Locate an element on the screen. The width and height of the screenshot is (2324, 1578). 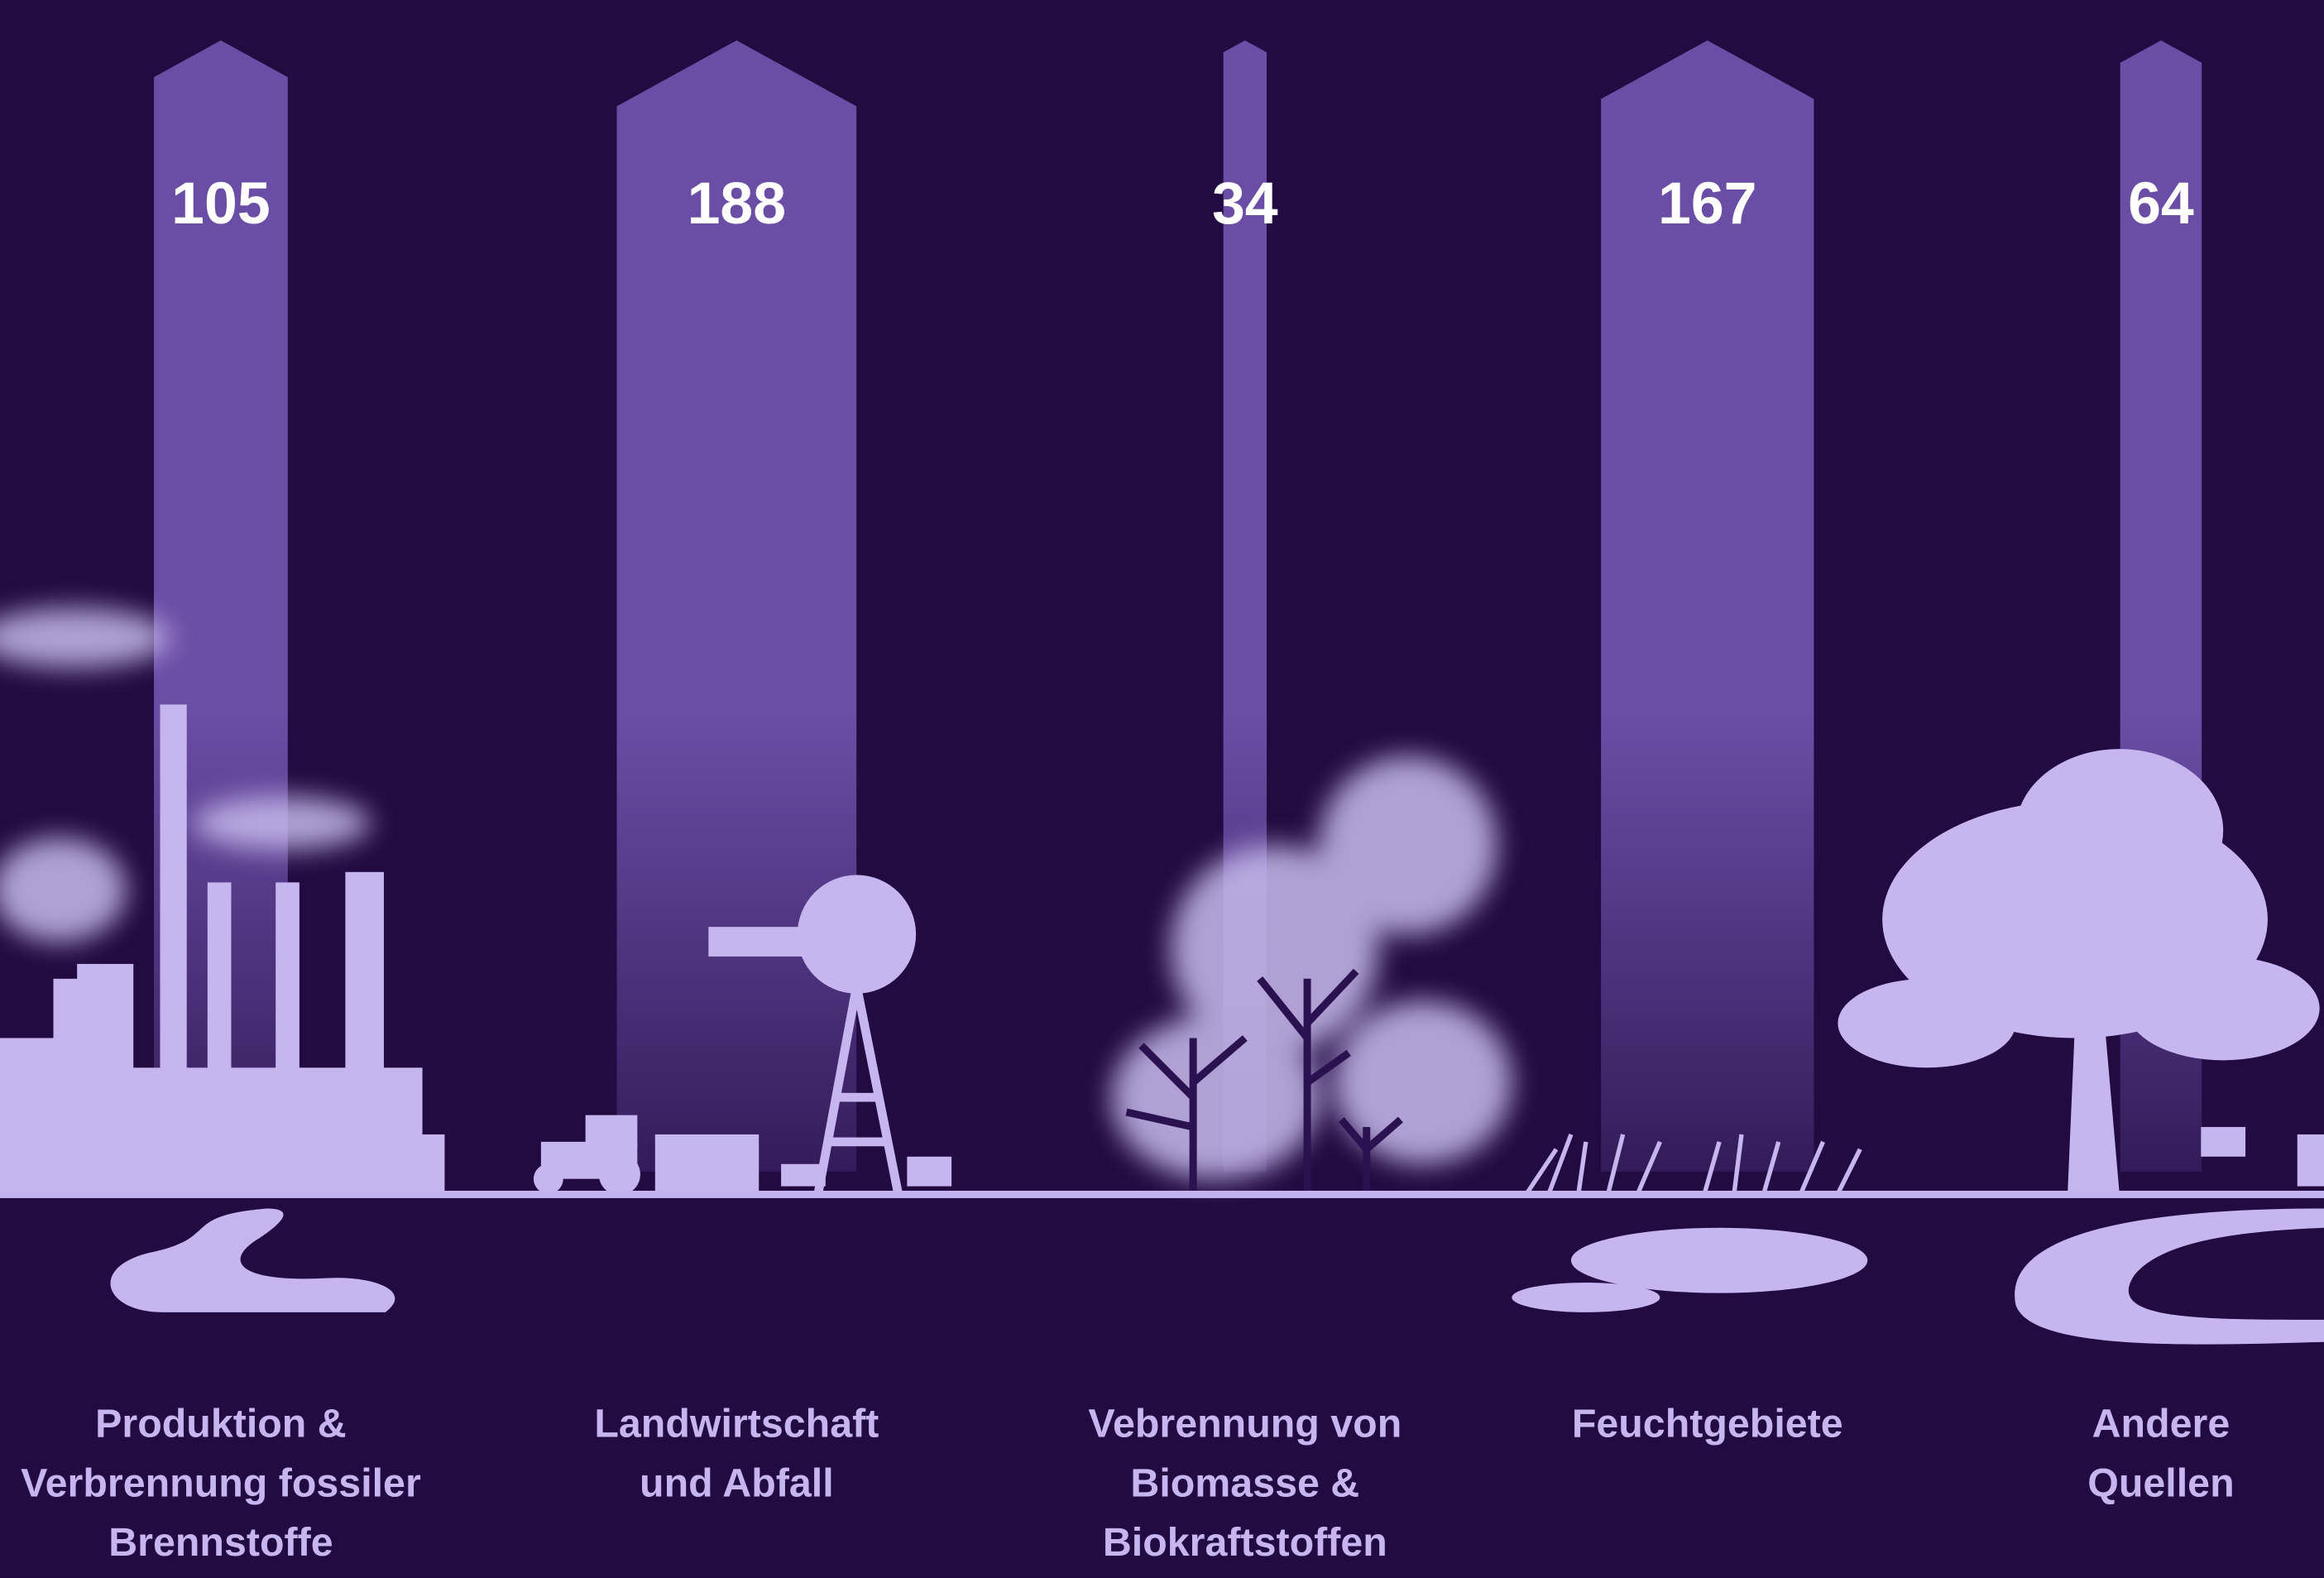
value-label: 188 is located at coordinates (737, 203).